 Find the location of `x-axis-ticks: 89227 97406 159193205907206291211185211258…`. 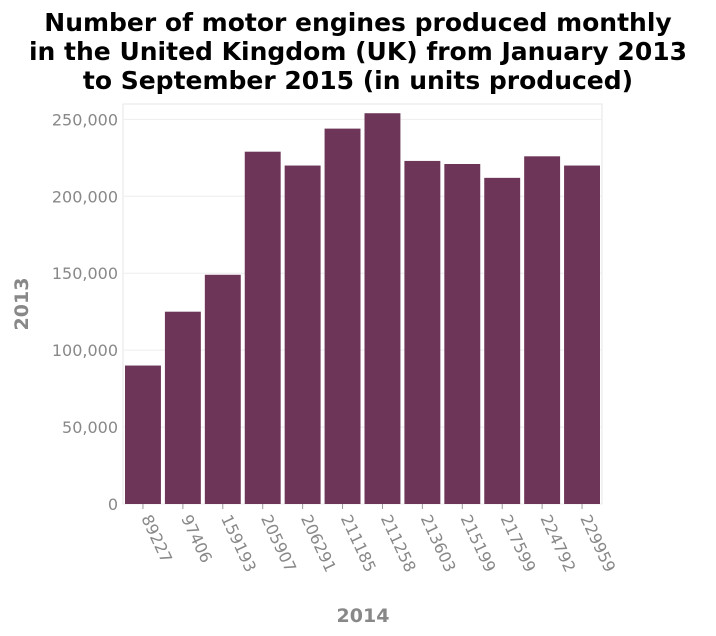

x-axis-ticks: 89227 97406 159193205907206291211185211258… is located at coordinates (378, 539).